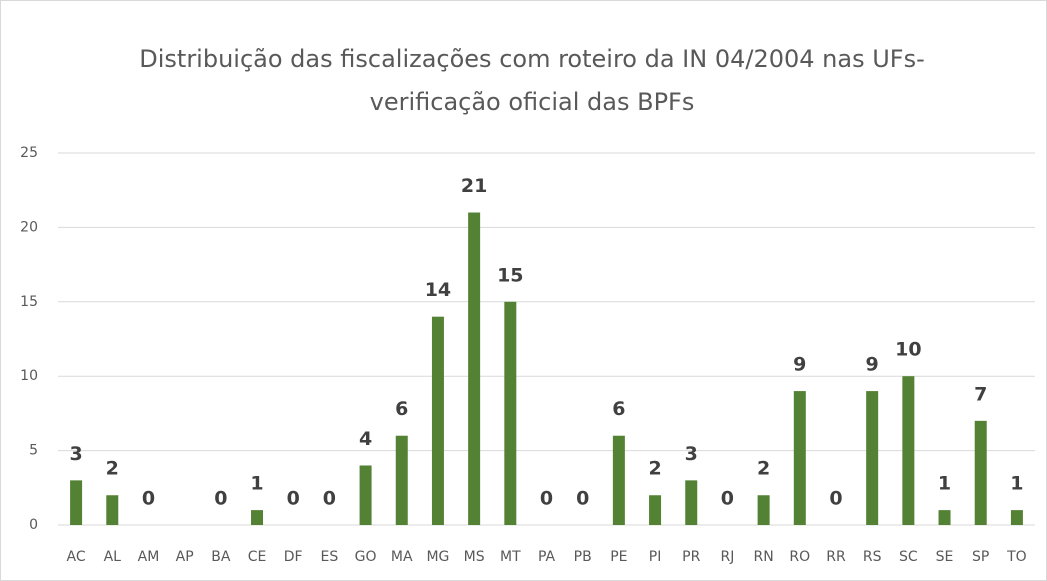  What do you see at coordinates (29, 153) in the screenshot?
I see `y-tick-label: 25` at bounding box center [29, 153].